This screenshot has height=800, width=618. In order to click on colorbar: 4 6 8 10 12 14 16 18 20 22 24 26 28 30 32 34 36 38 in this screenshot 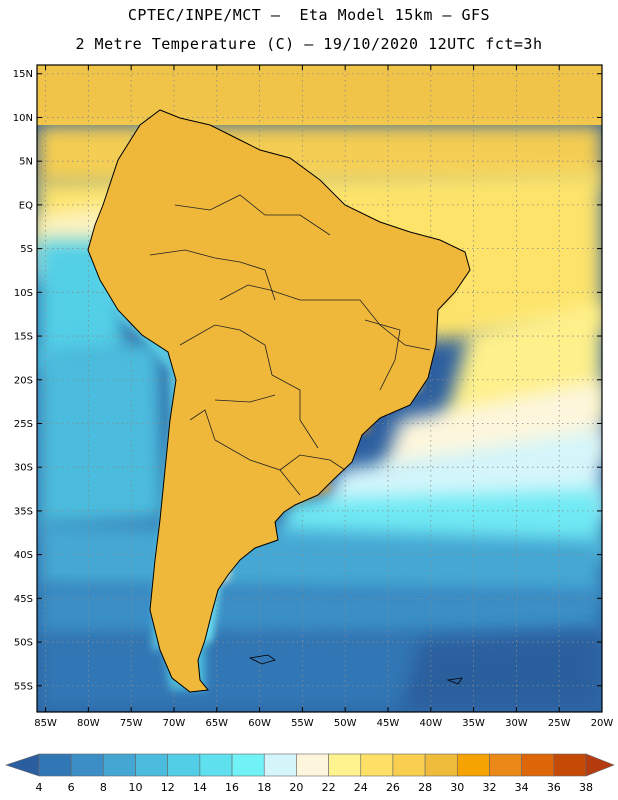, I will do `click(310, 773)`.